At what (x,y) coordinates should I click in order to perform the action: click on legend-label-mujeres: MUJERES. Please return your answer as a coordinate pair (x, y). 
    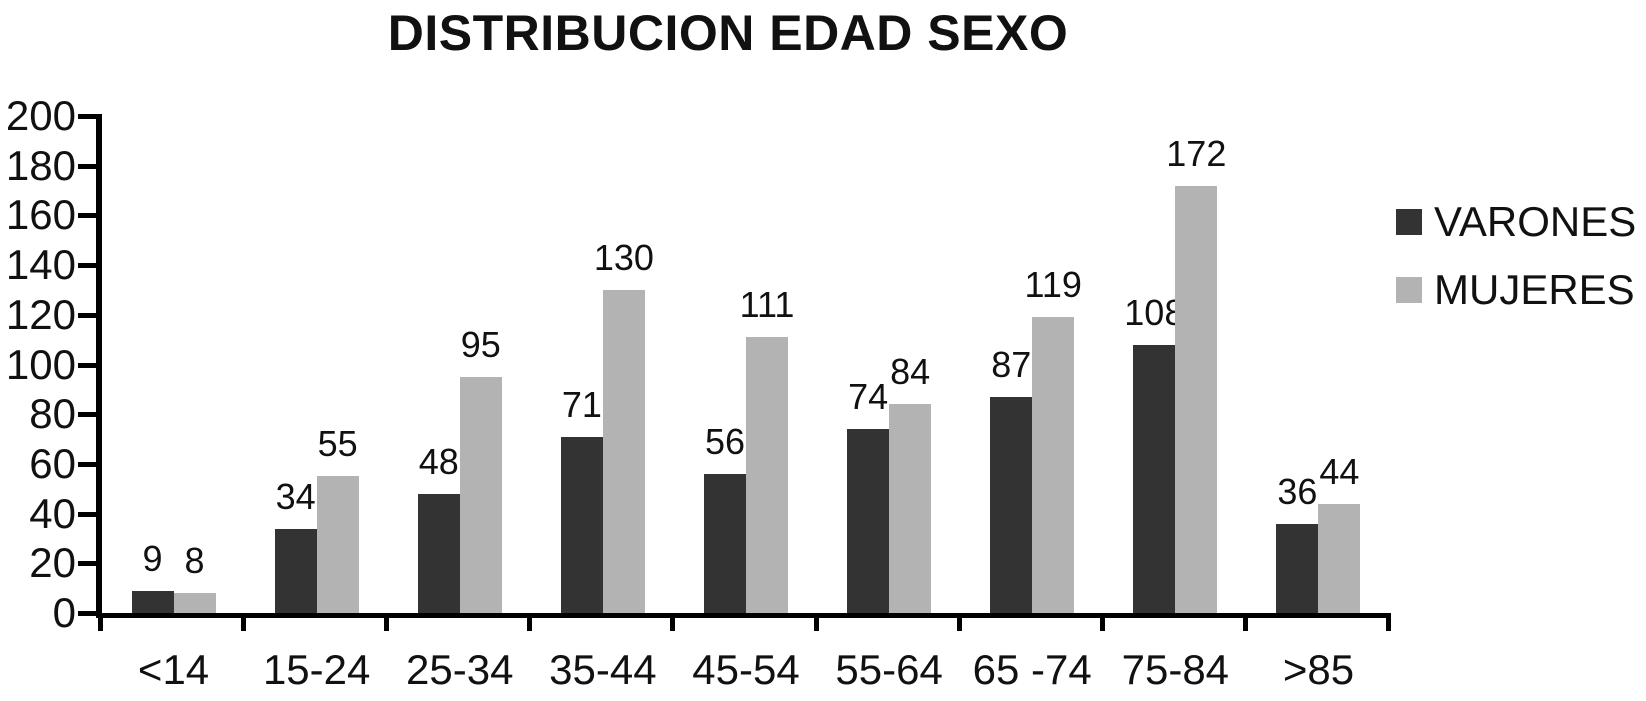
    Looking at the image, I should click on (1534, 289).